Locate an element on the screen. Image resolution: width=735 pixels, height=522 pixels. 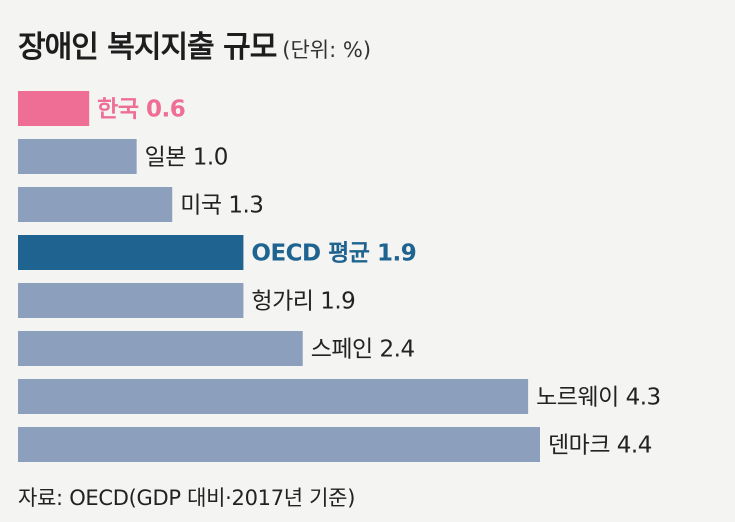
chart-unit: (단위: %) is located at coordinates (327, 50).